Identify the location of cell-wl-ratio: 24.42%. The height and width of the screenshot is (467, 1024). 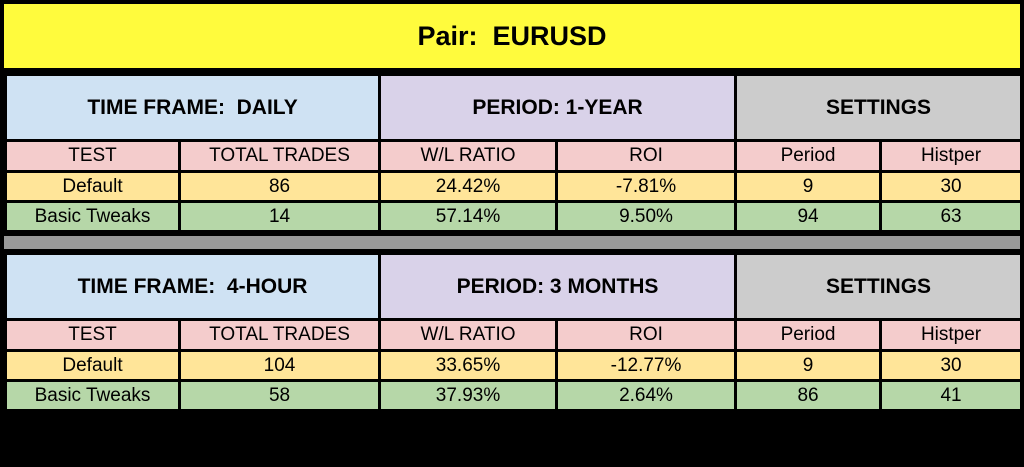
(468, 186).